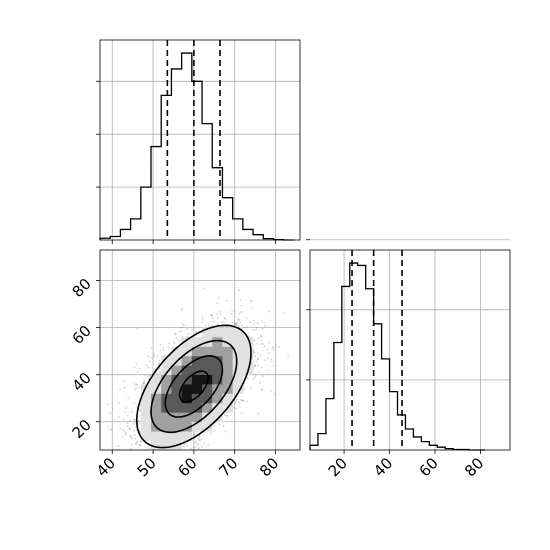  Describe the element at coordinates (147, 467) in the screenshot. I see `joint-xtick-label-1: 50` at that location.